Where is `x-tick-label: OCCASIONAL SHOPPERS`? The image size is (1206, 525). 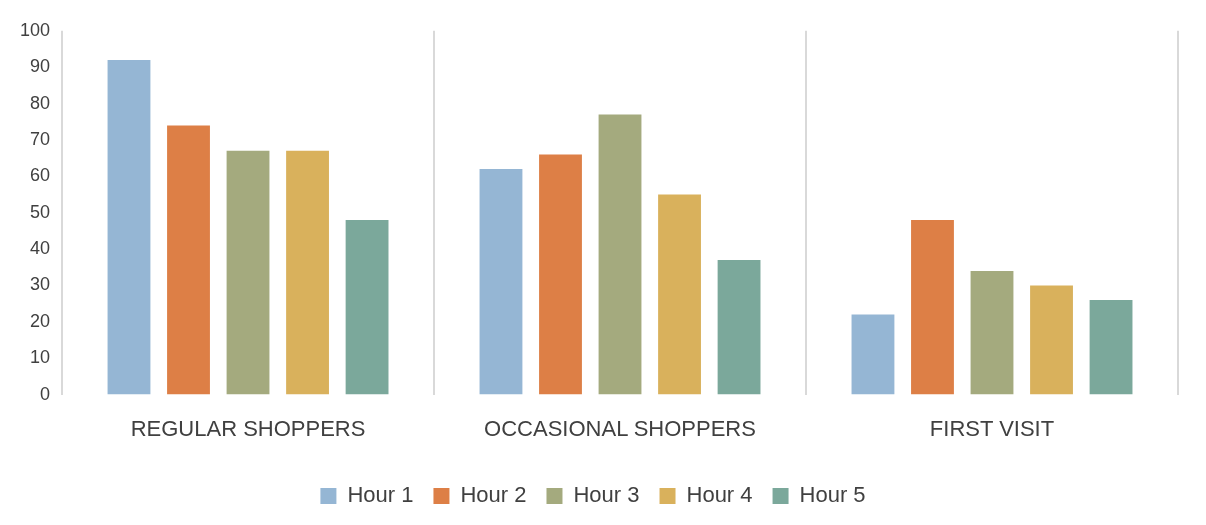 x-tick-label: OCCASIONAL SHOPPERS is located at coordinates (620, 428).